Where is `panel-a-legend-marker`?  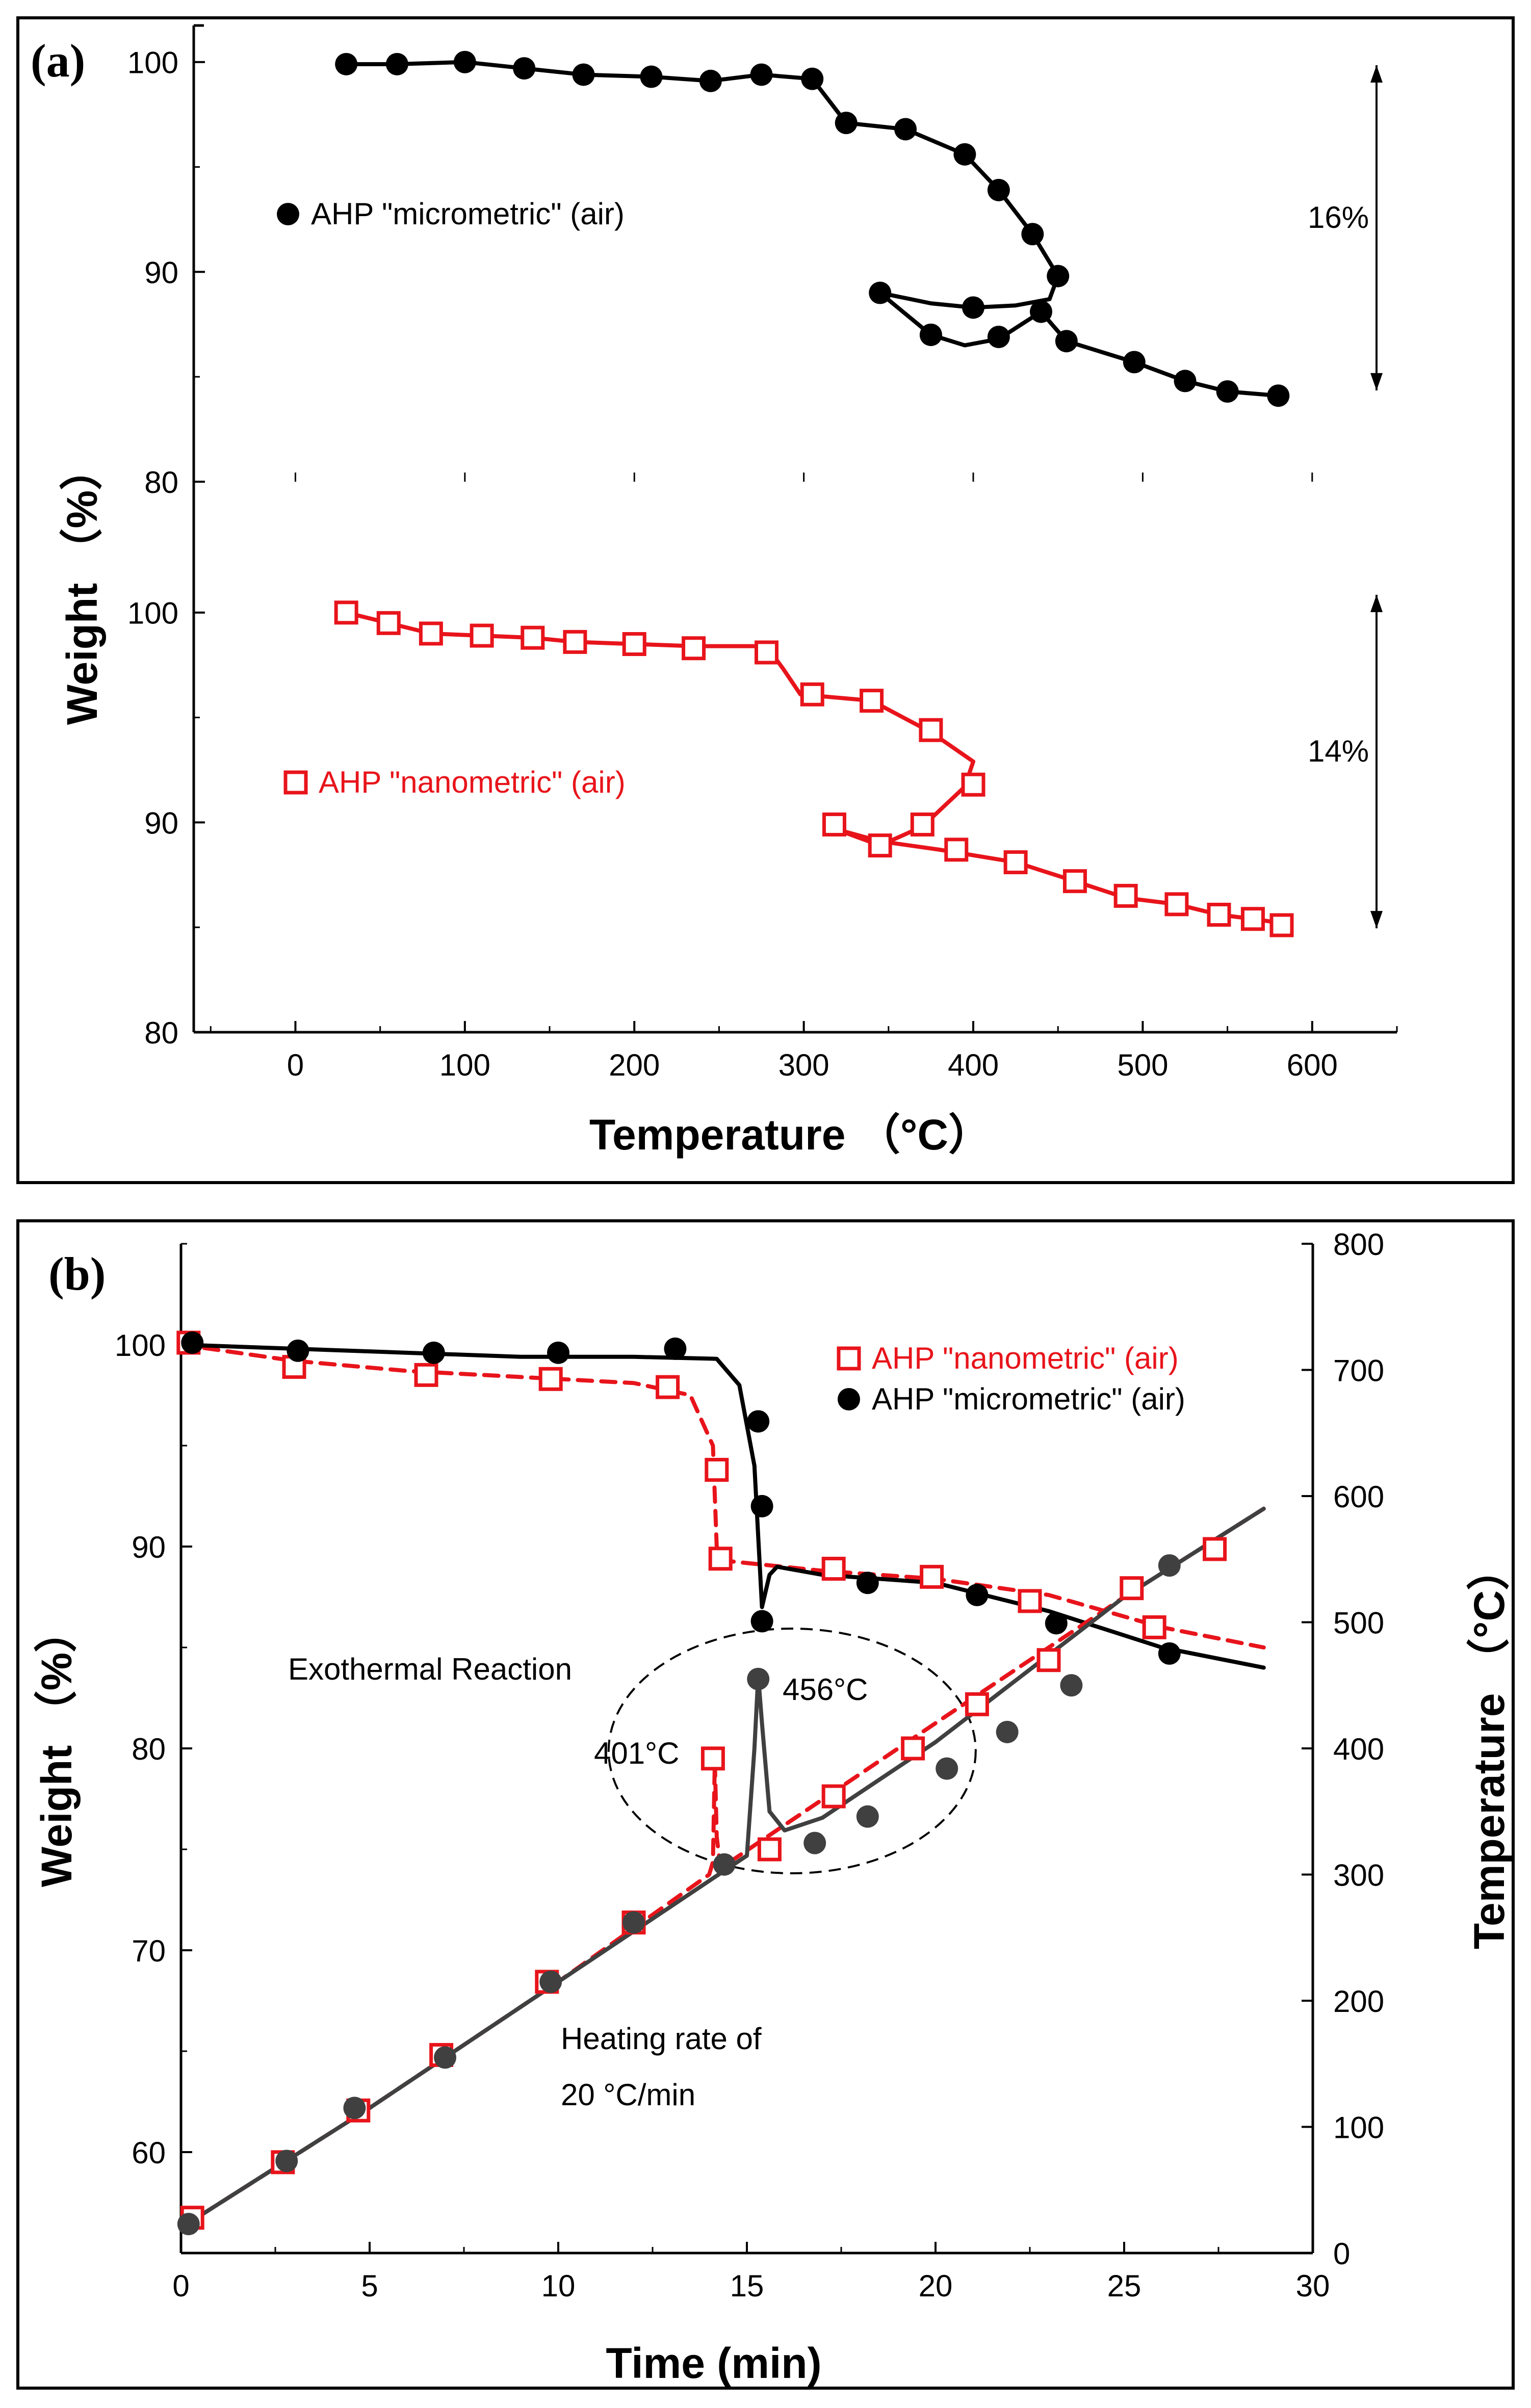
panel-a-legend-marker is located at coordinates (295, 782).